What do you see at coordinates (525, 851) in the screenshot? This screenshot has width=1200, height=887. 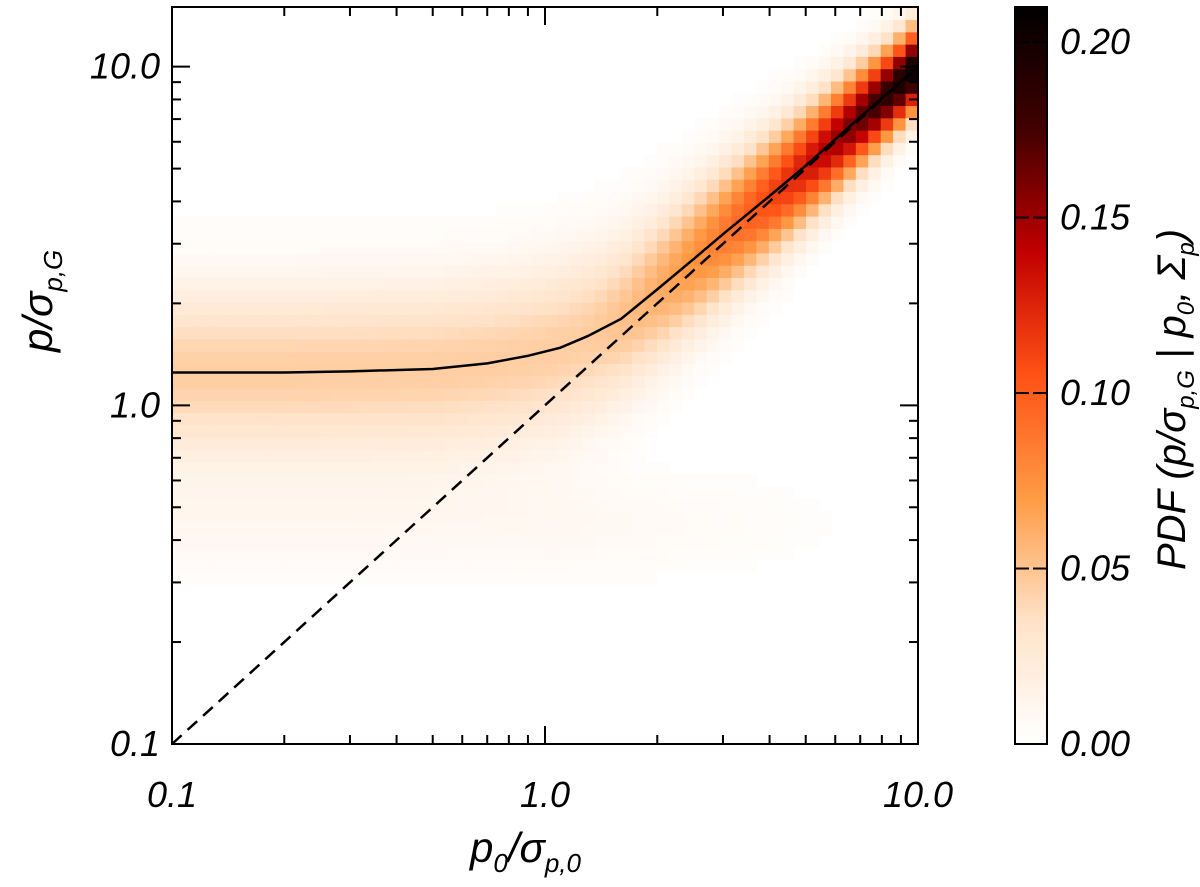 I see `svg-text: p0/σp,0` at bounding box center [525, 851].